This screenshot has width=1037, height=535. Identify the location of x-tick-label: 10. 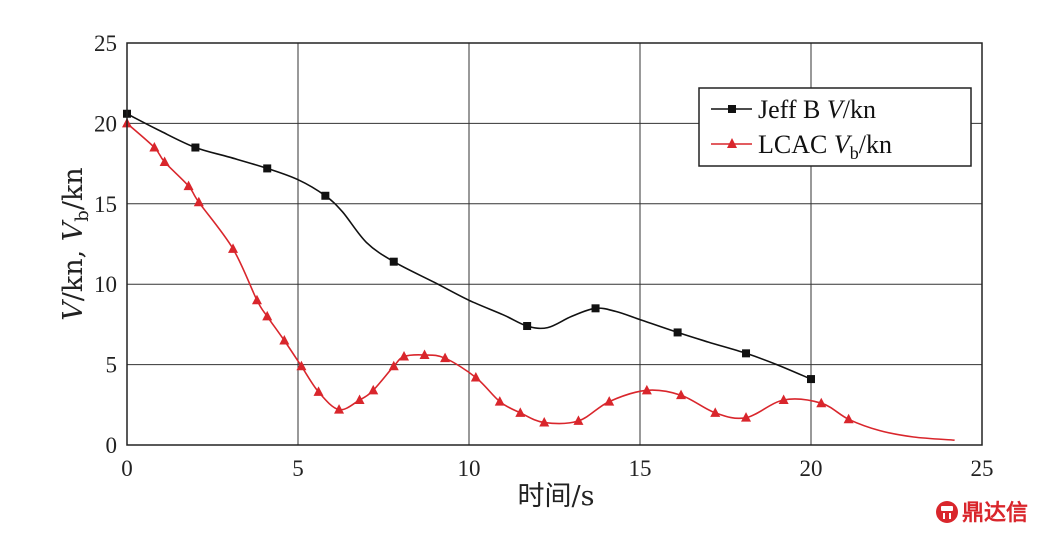
(469, 468).